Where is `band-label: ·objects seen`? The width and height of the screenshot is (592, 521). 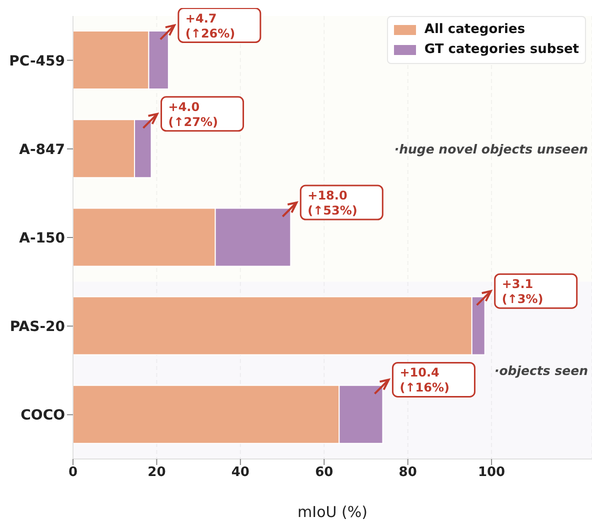
band-label: ·objects seen is located at coordinates (541, 370).